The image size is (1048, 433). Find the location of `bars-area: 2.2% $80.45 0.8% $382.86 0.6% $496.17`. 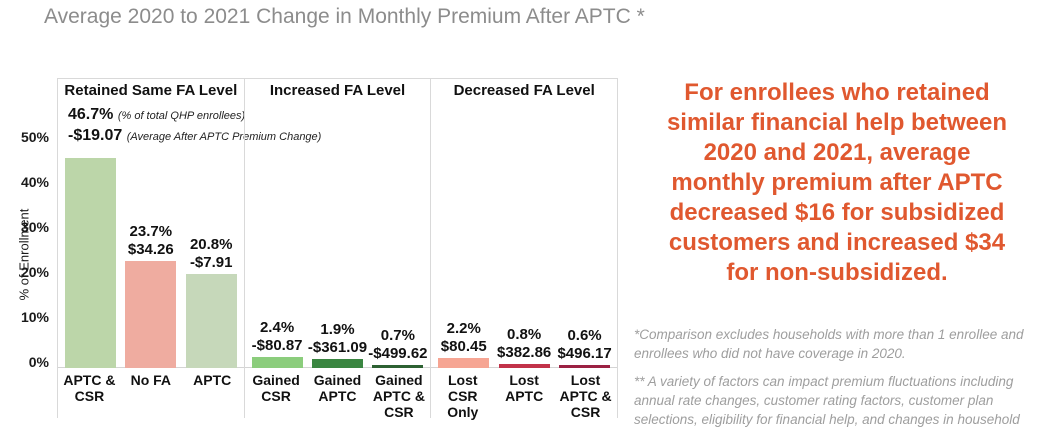

bars-area: 2.2% $80.45 0.8% $382.86 0.6% $496.17 is located at coordinates (524, 223).